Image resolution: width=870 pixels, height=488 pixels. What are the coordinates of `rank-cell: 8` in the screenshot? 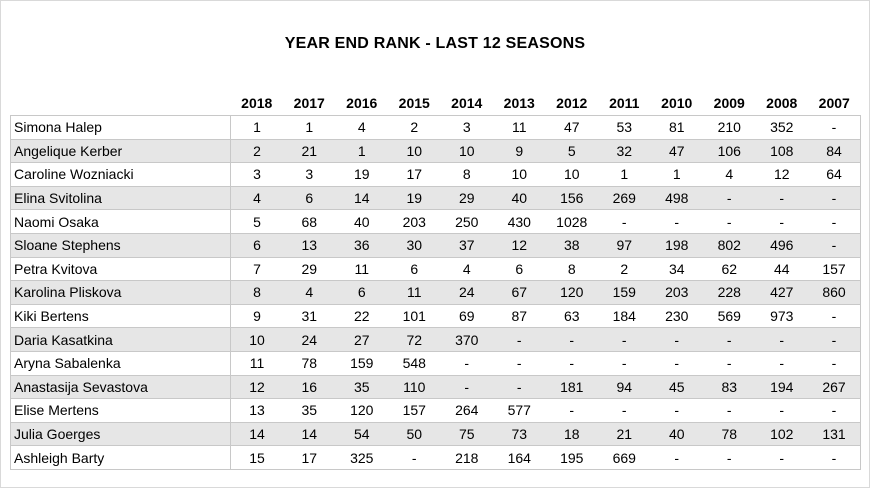 It's located at (256, 292).